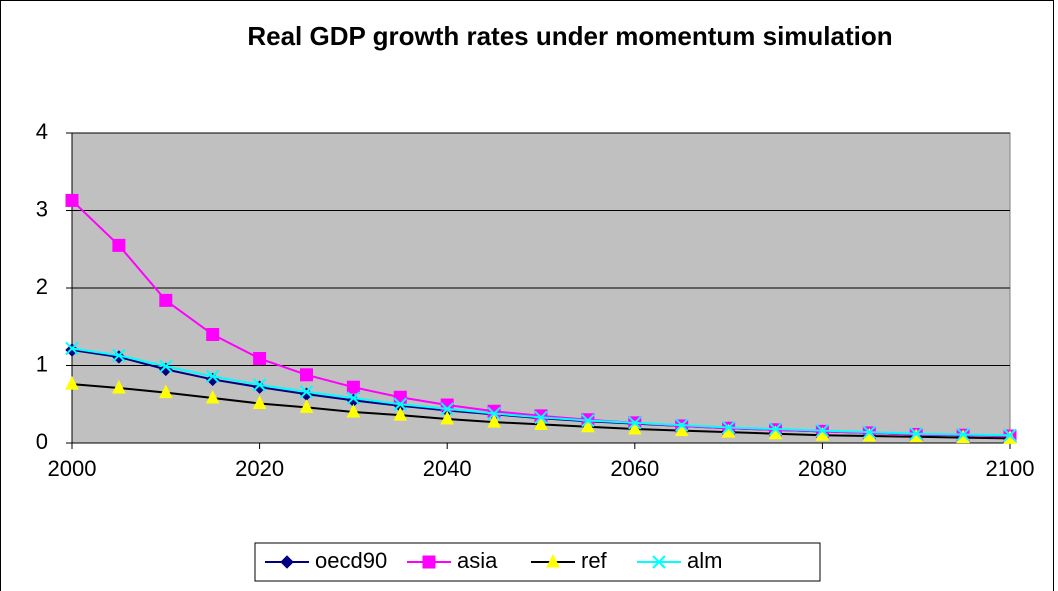  I want to click on legend-label: ref, so click(594, 560).